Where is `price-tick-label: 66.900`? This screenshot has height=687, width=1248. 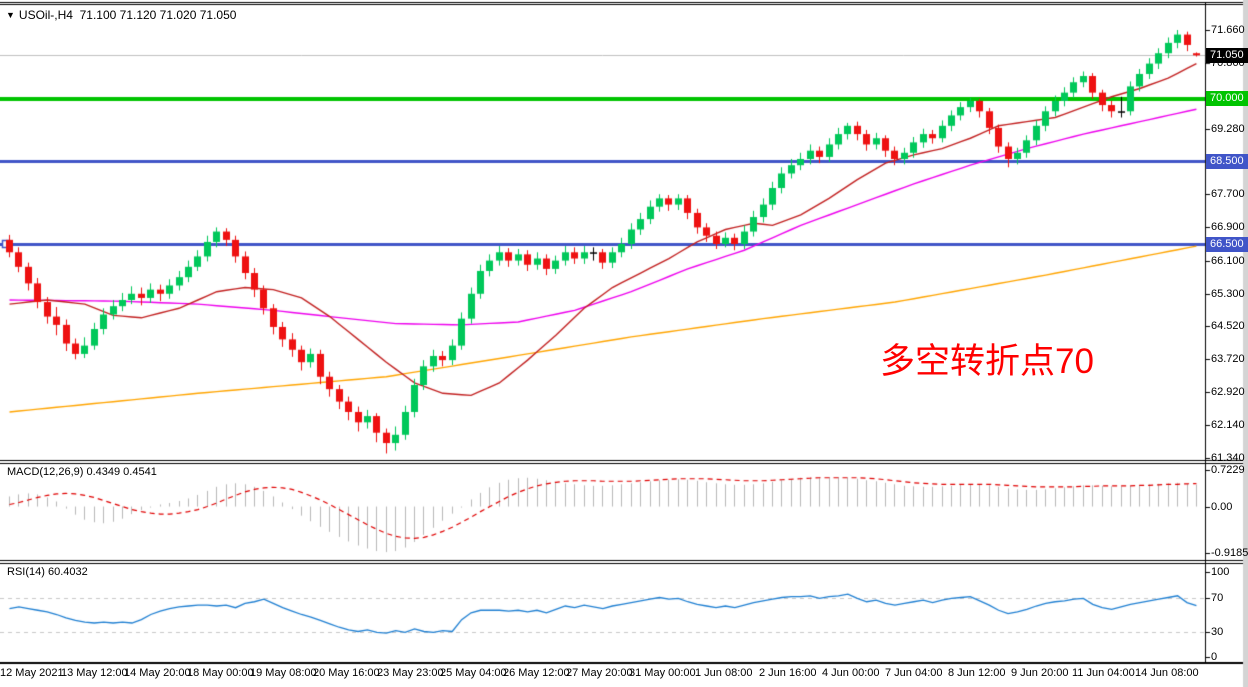
price-tick-label: 66.900 is located at coordinates (1228, 227).